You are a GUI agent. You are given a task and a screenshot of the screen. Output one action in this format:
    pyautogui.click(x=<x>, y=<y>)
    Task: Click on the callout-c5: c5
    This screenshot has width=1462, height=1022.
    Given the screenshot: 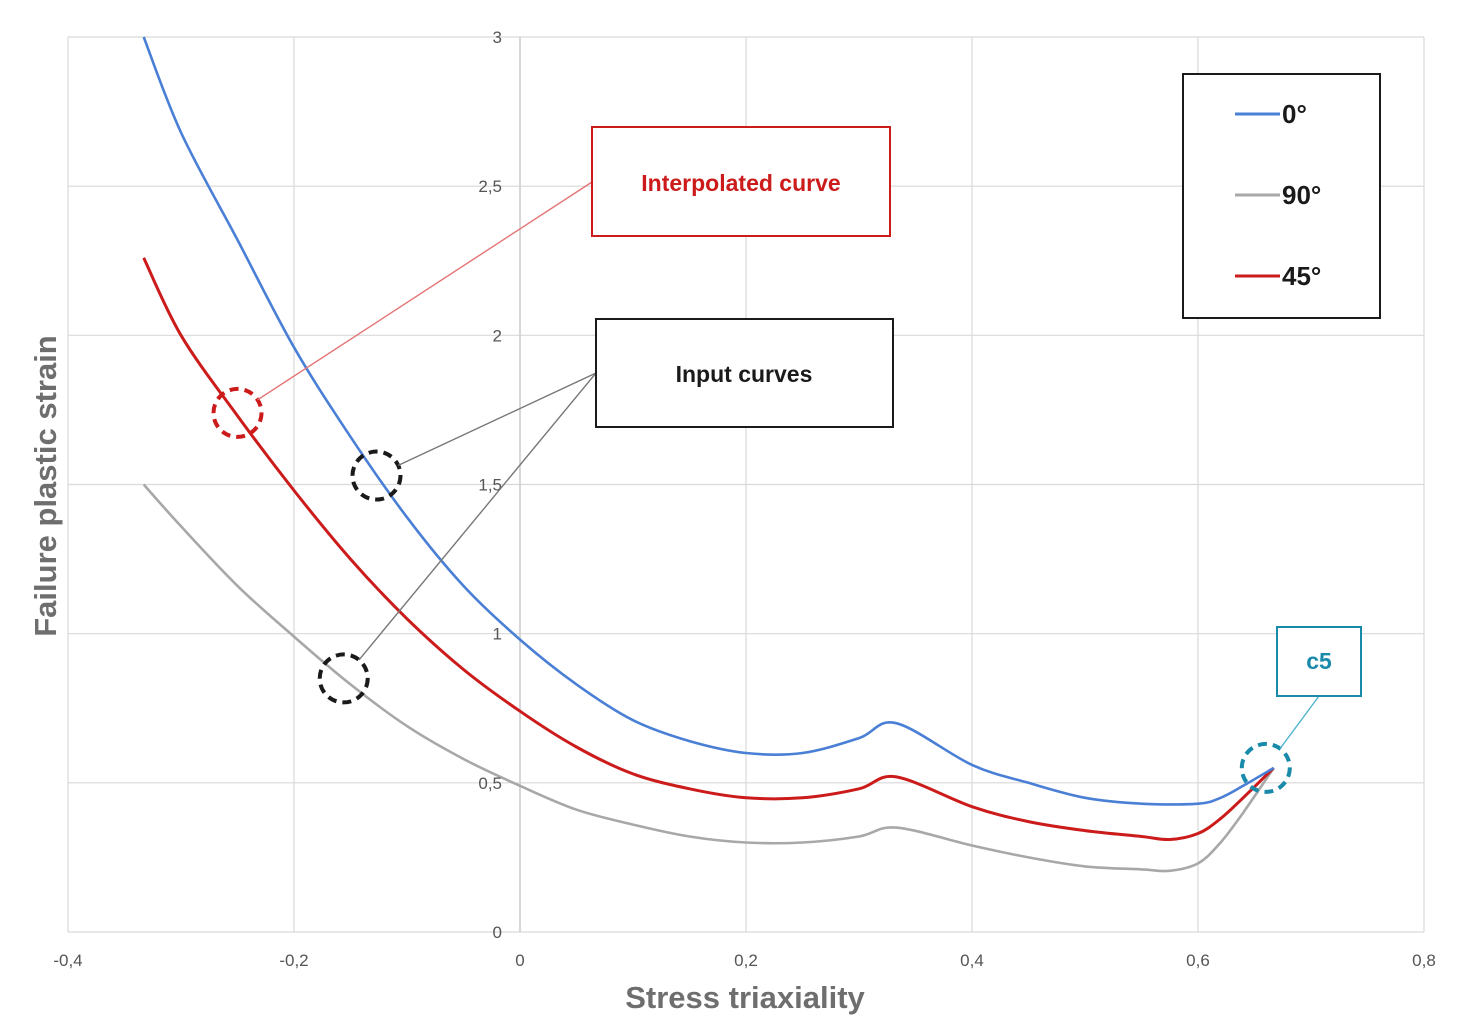 What is the action you would take?
    pyautogui.click(x=1319, y=661)
    